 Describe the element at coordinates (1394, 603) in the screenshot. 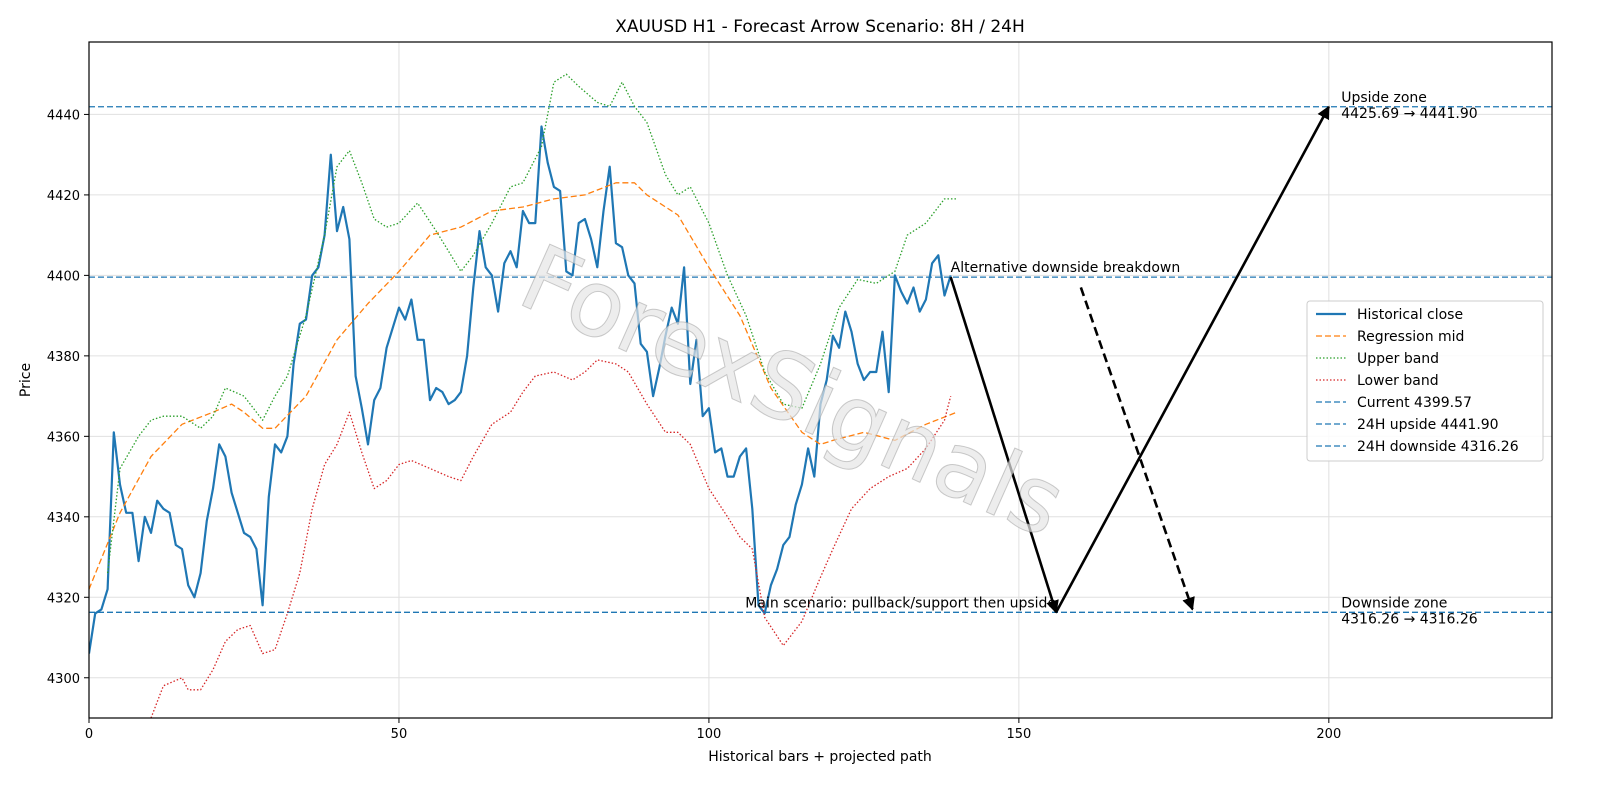

I see `annotation-label: Downside zone` at that location.